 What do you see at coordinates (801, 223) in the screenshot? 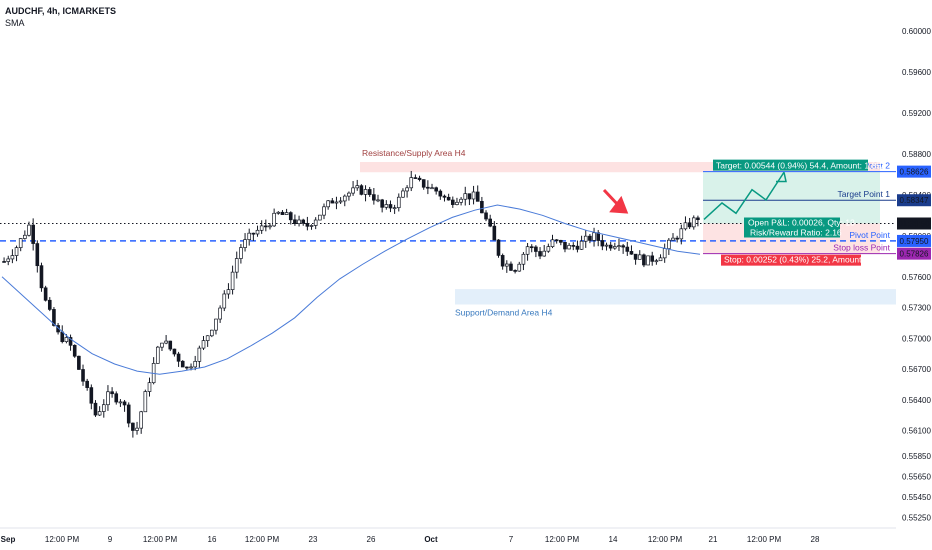
I see `open-info-text: Open P&L: 0.00026, Qty: 13` at bounding box center [801, 223].